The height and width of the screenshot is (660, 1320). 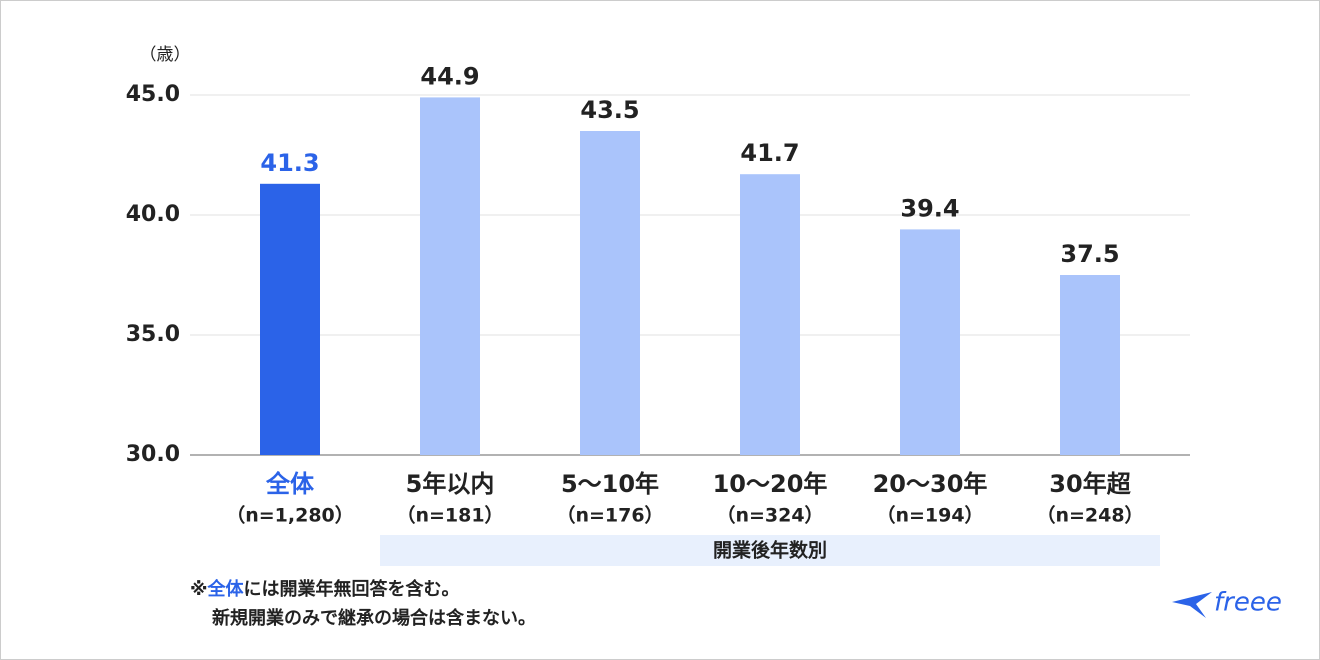 What do you see at coordinates (153, 454) in the screenshot?
I see `y-tick-label: 30.0` at bounding box center [153, 454].